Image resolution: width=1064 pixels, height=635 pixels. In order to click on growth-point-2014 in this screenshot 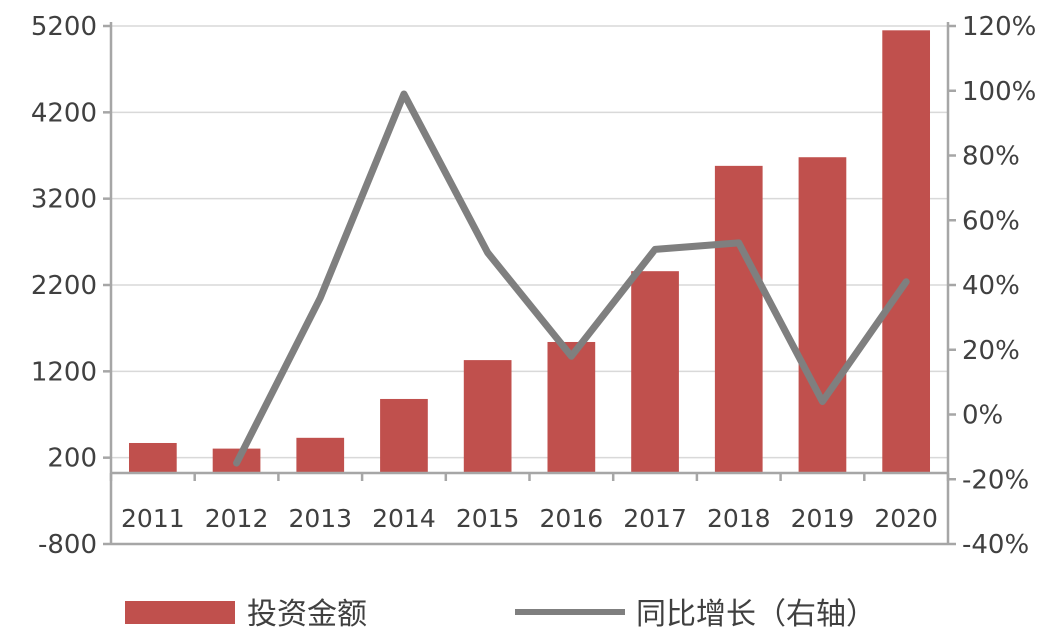, I will do `click(403, 93)`.